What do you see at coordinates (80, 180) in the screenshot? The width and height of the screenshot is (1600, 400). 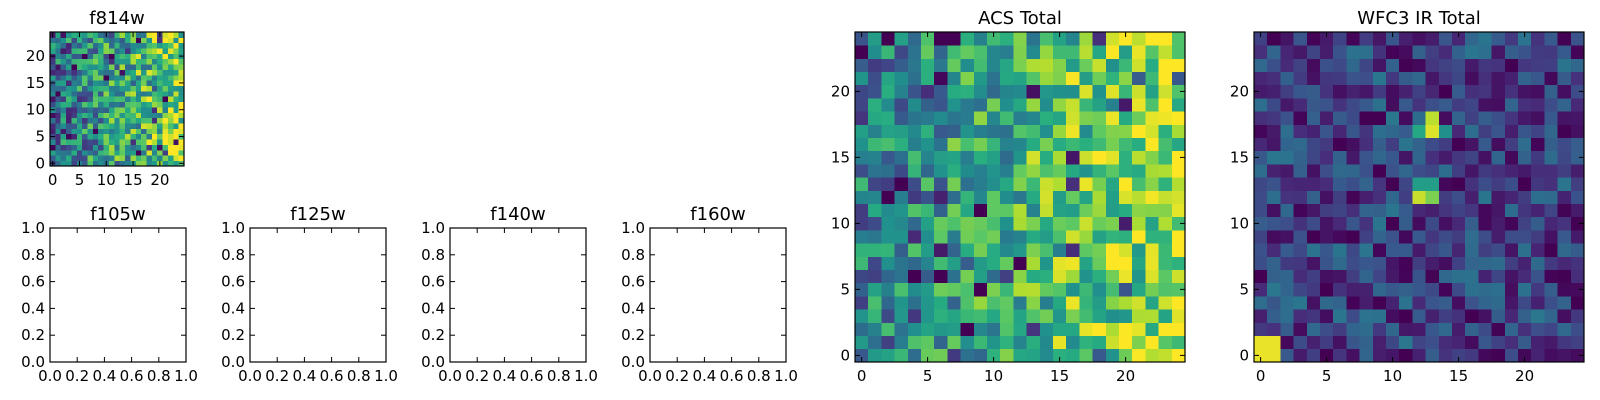 I see `x-tick-label: 5` at bounding box center [80, 180].